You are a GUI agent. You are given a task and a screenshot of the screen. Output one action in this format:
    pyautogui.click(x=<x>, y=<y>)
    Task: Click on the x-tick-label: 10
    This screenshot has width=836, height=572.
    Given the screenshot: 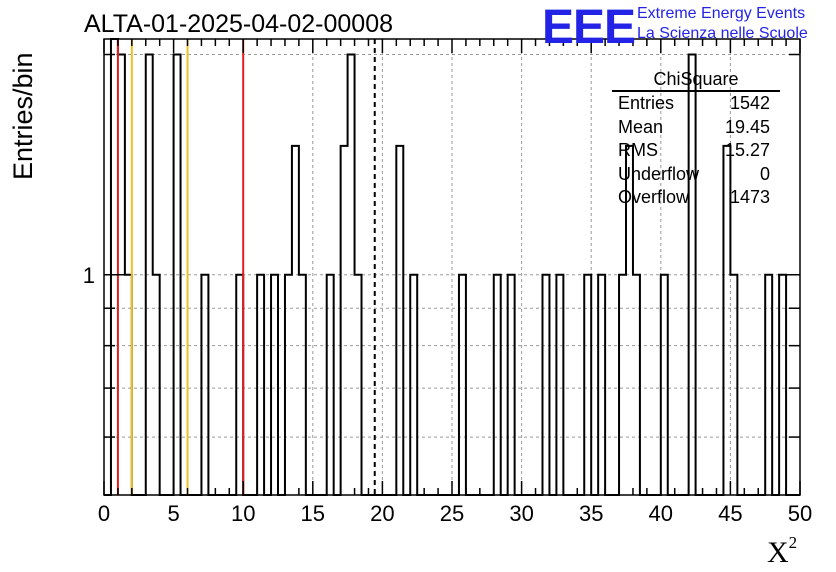 What is the action you would take?
    pyautogui.click(x=243, y=513)
    